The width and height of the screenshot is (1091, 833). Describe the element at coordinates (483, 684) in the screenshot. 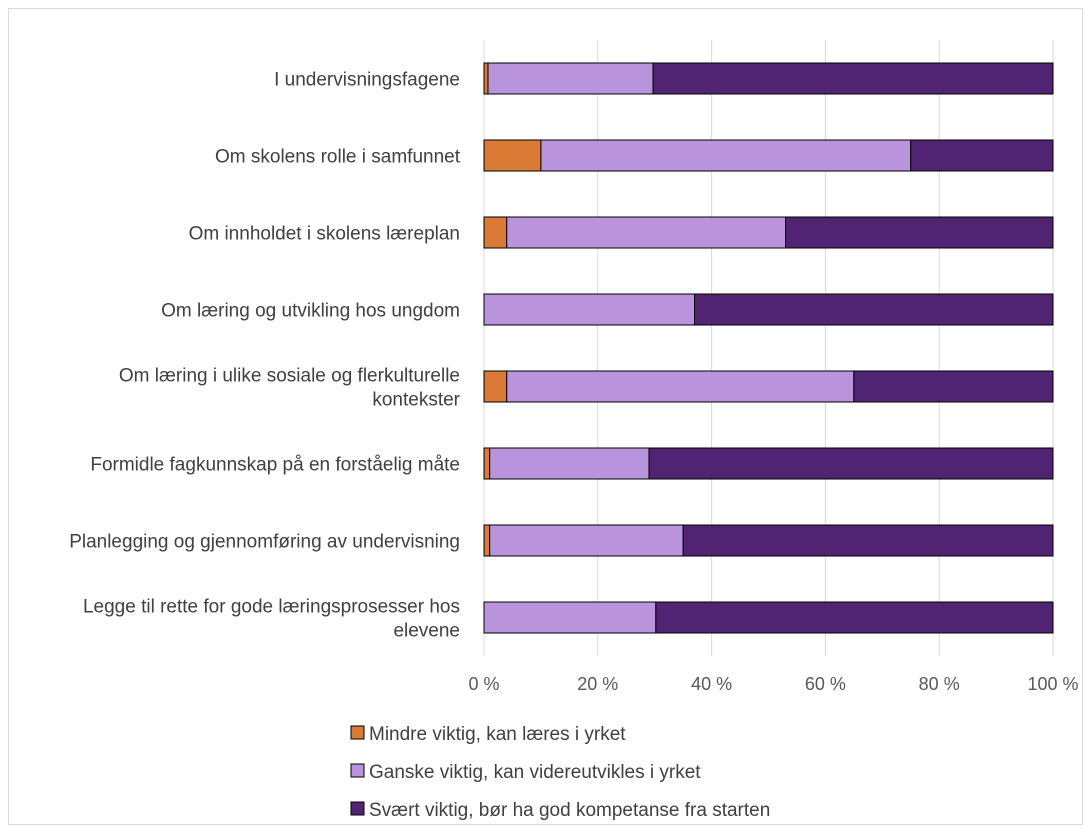

I see `x-tick-label-0: 0 %` at that location.